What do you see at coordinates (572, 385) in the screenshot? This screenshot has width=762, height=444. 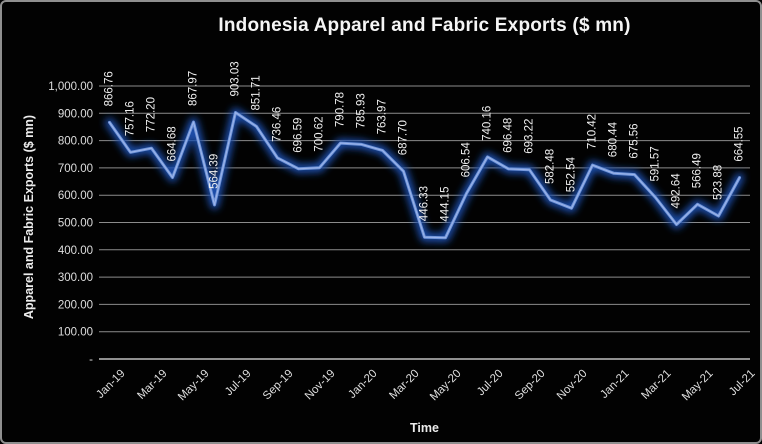 I see `x-tick-label: Nov-20` at bounding box center [572, 385].